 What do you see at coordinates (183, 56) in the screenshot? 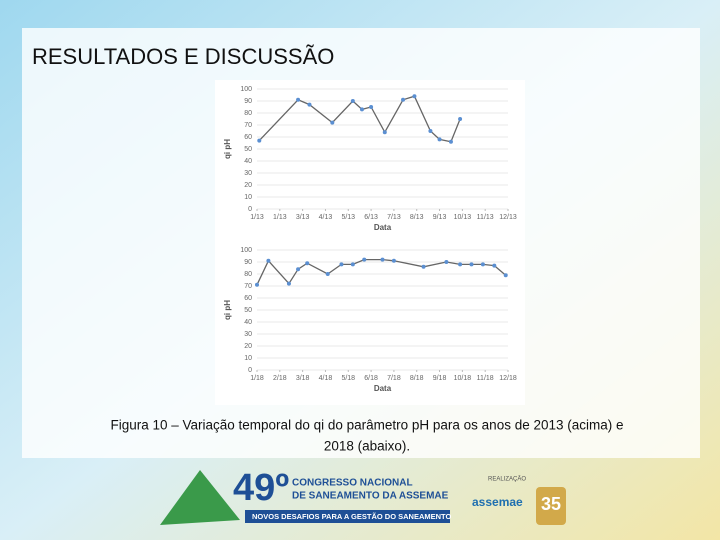
I see `slide-title: RESULTADOS E DISCUSSÃO` at bounding box center [183, 56].